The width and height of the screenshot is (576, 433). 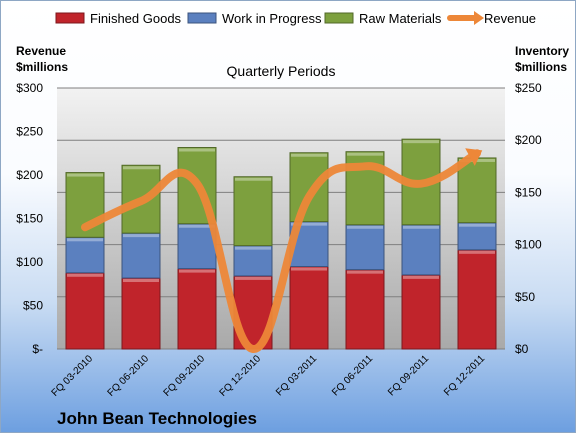 I want to click on revenue-arrowhead, so click(x=474, y=157).